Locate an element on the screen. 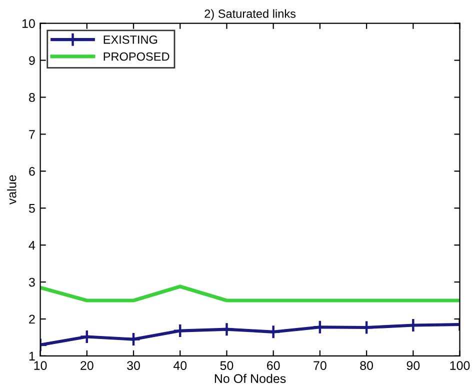  x-tick-label: 30 is located at coordinates (133, 365).